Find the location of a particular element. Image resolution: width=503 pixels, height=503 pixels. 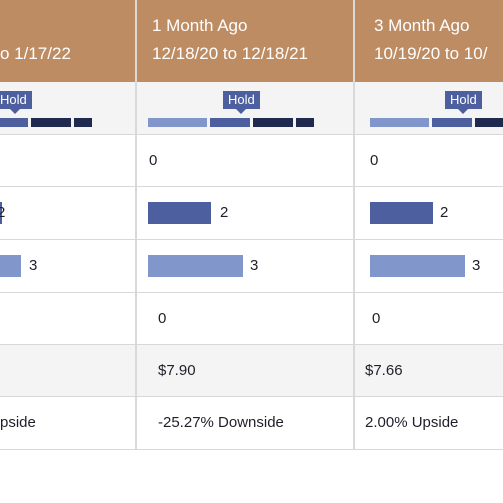

period-dates: 12/18/20 to 12/18/21 is located at coordinates (230, 53).